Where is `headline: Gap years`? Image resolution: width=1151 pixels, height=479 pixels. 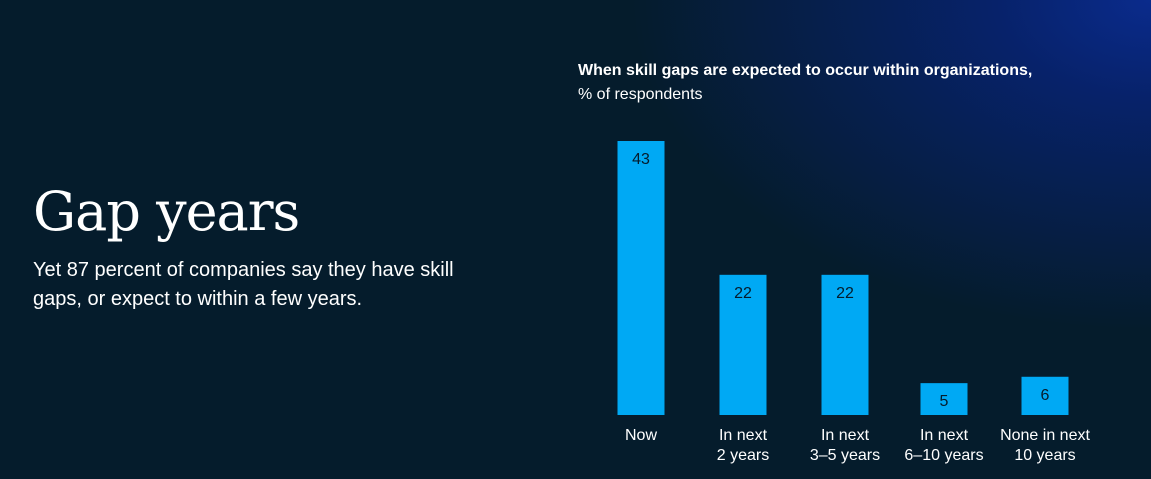
headline: Gap years is located at coordinates (166, 211).